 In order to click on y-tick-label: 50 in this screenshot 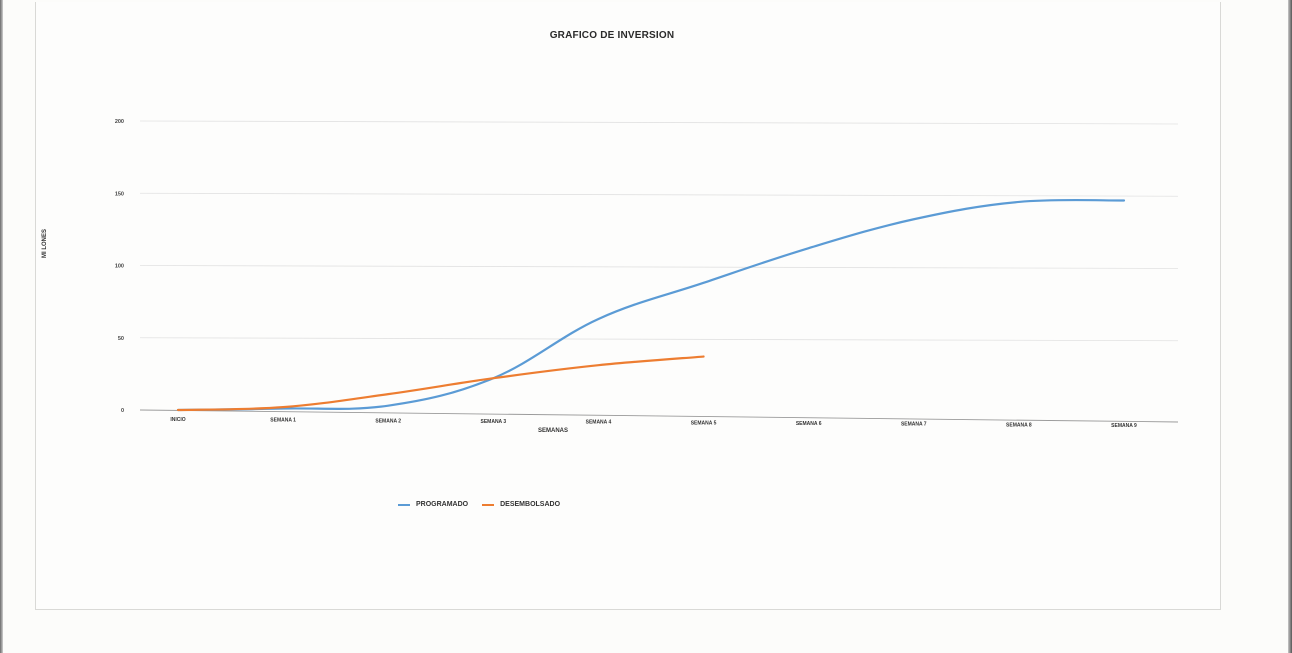, I will do `click(121, 339)`.